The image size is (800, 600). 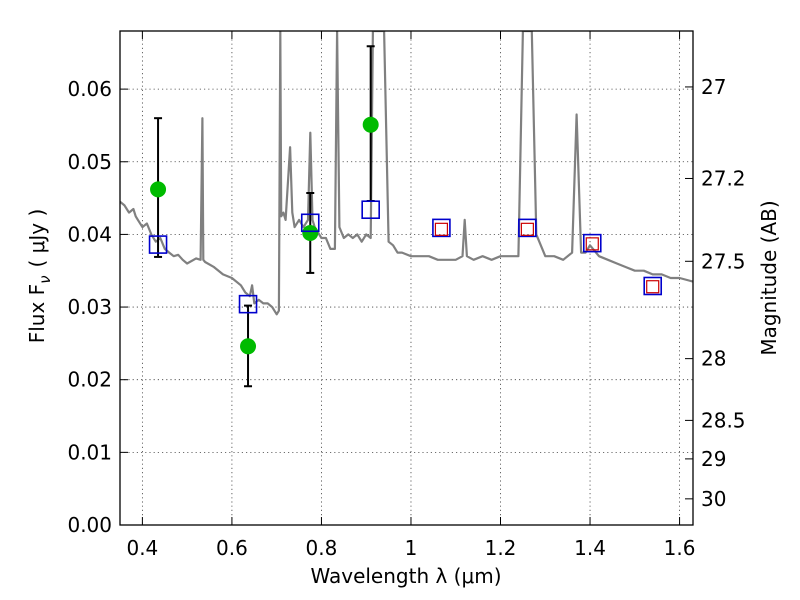 I want to click on y-tick-label: 0.01, so click(x=89, y=452).